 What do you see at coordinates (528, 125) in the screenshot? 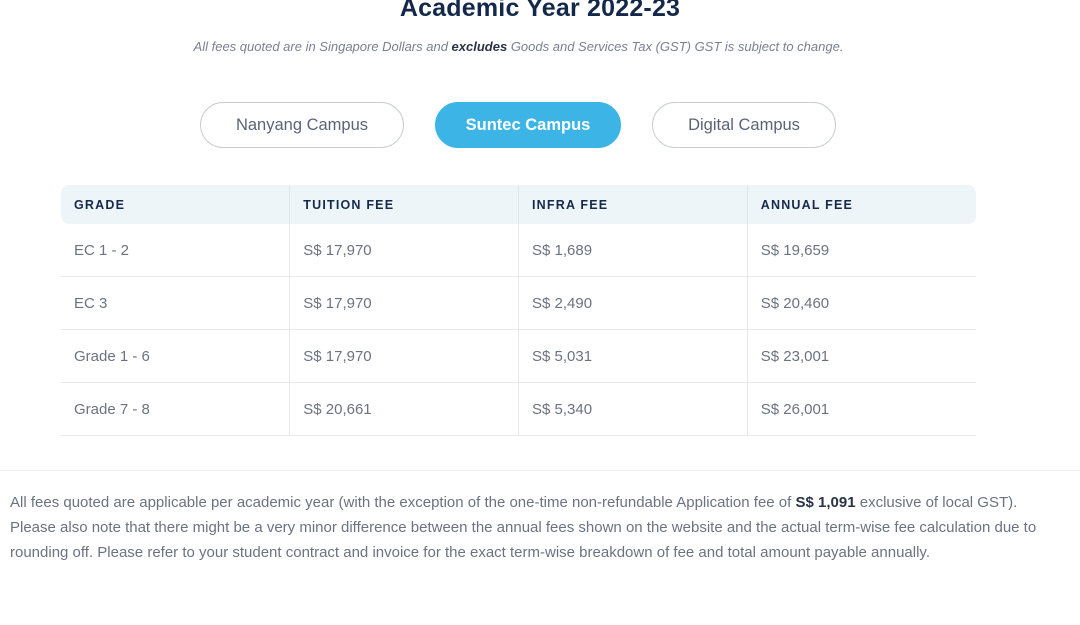
I see `tab-suntec-campus: Suntec Campus` at bounding box center [528, 125].